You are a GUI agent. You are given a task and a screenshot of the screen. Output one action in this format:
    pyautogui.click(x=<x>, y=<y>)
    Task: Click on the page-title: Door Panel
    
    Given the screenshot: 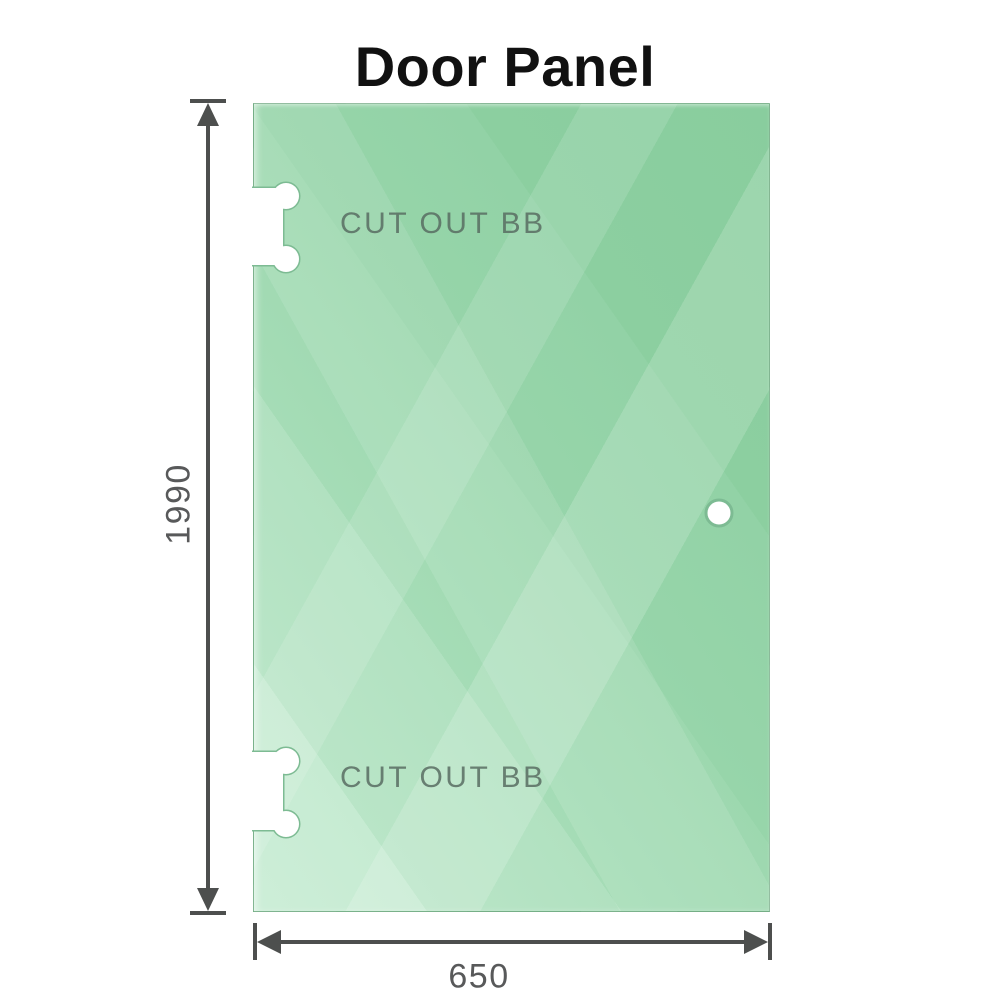 What is the action you would take?
    pyautogui.click(x=505, y=66)
    